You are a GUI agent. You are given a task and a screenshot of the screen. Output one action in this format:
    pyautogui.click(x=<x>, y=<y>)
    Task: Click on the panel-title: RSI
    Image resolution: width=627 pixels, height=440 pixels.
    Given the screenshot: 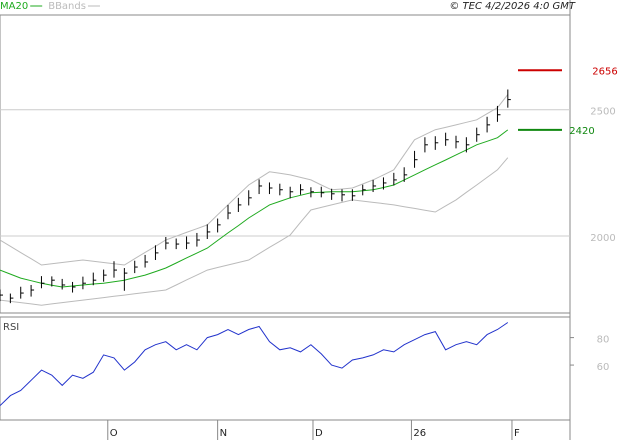 What is the action you would take?
    pyautogui.click(x=11, y=327)
    